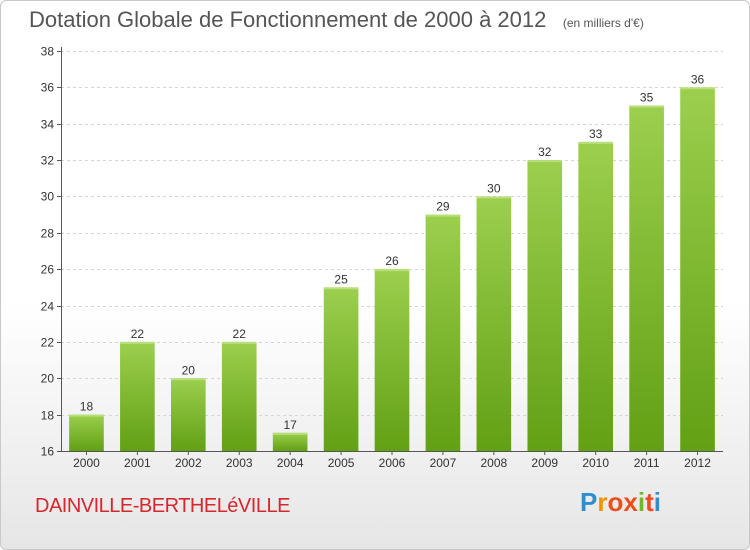  What do you see at coordinates (87, 407) in the screenshot?
I see `bar-value-label: 18` at bounding box center [87, 407].